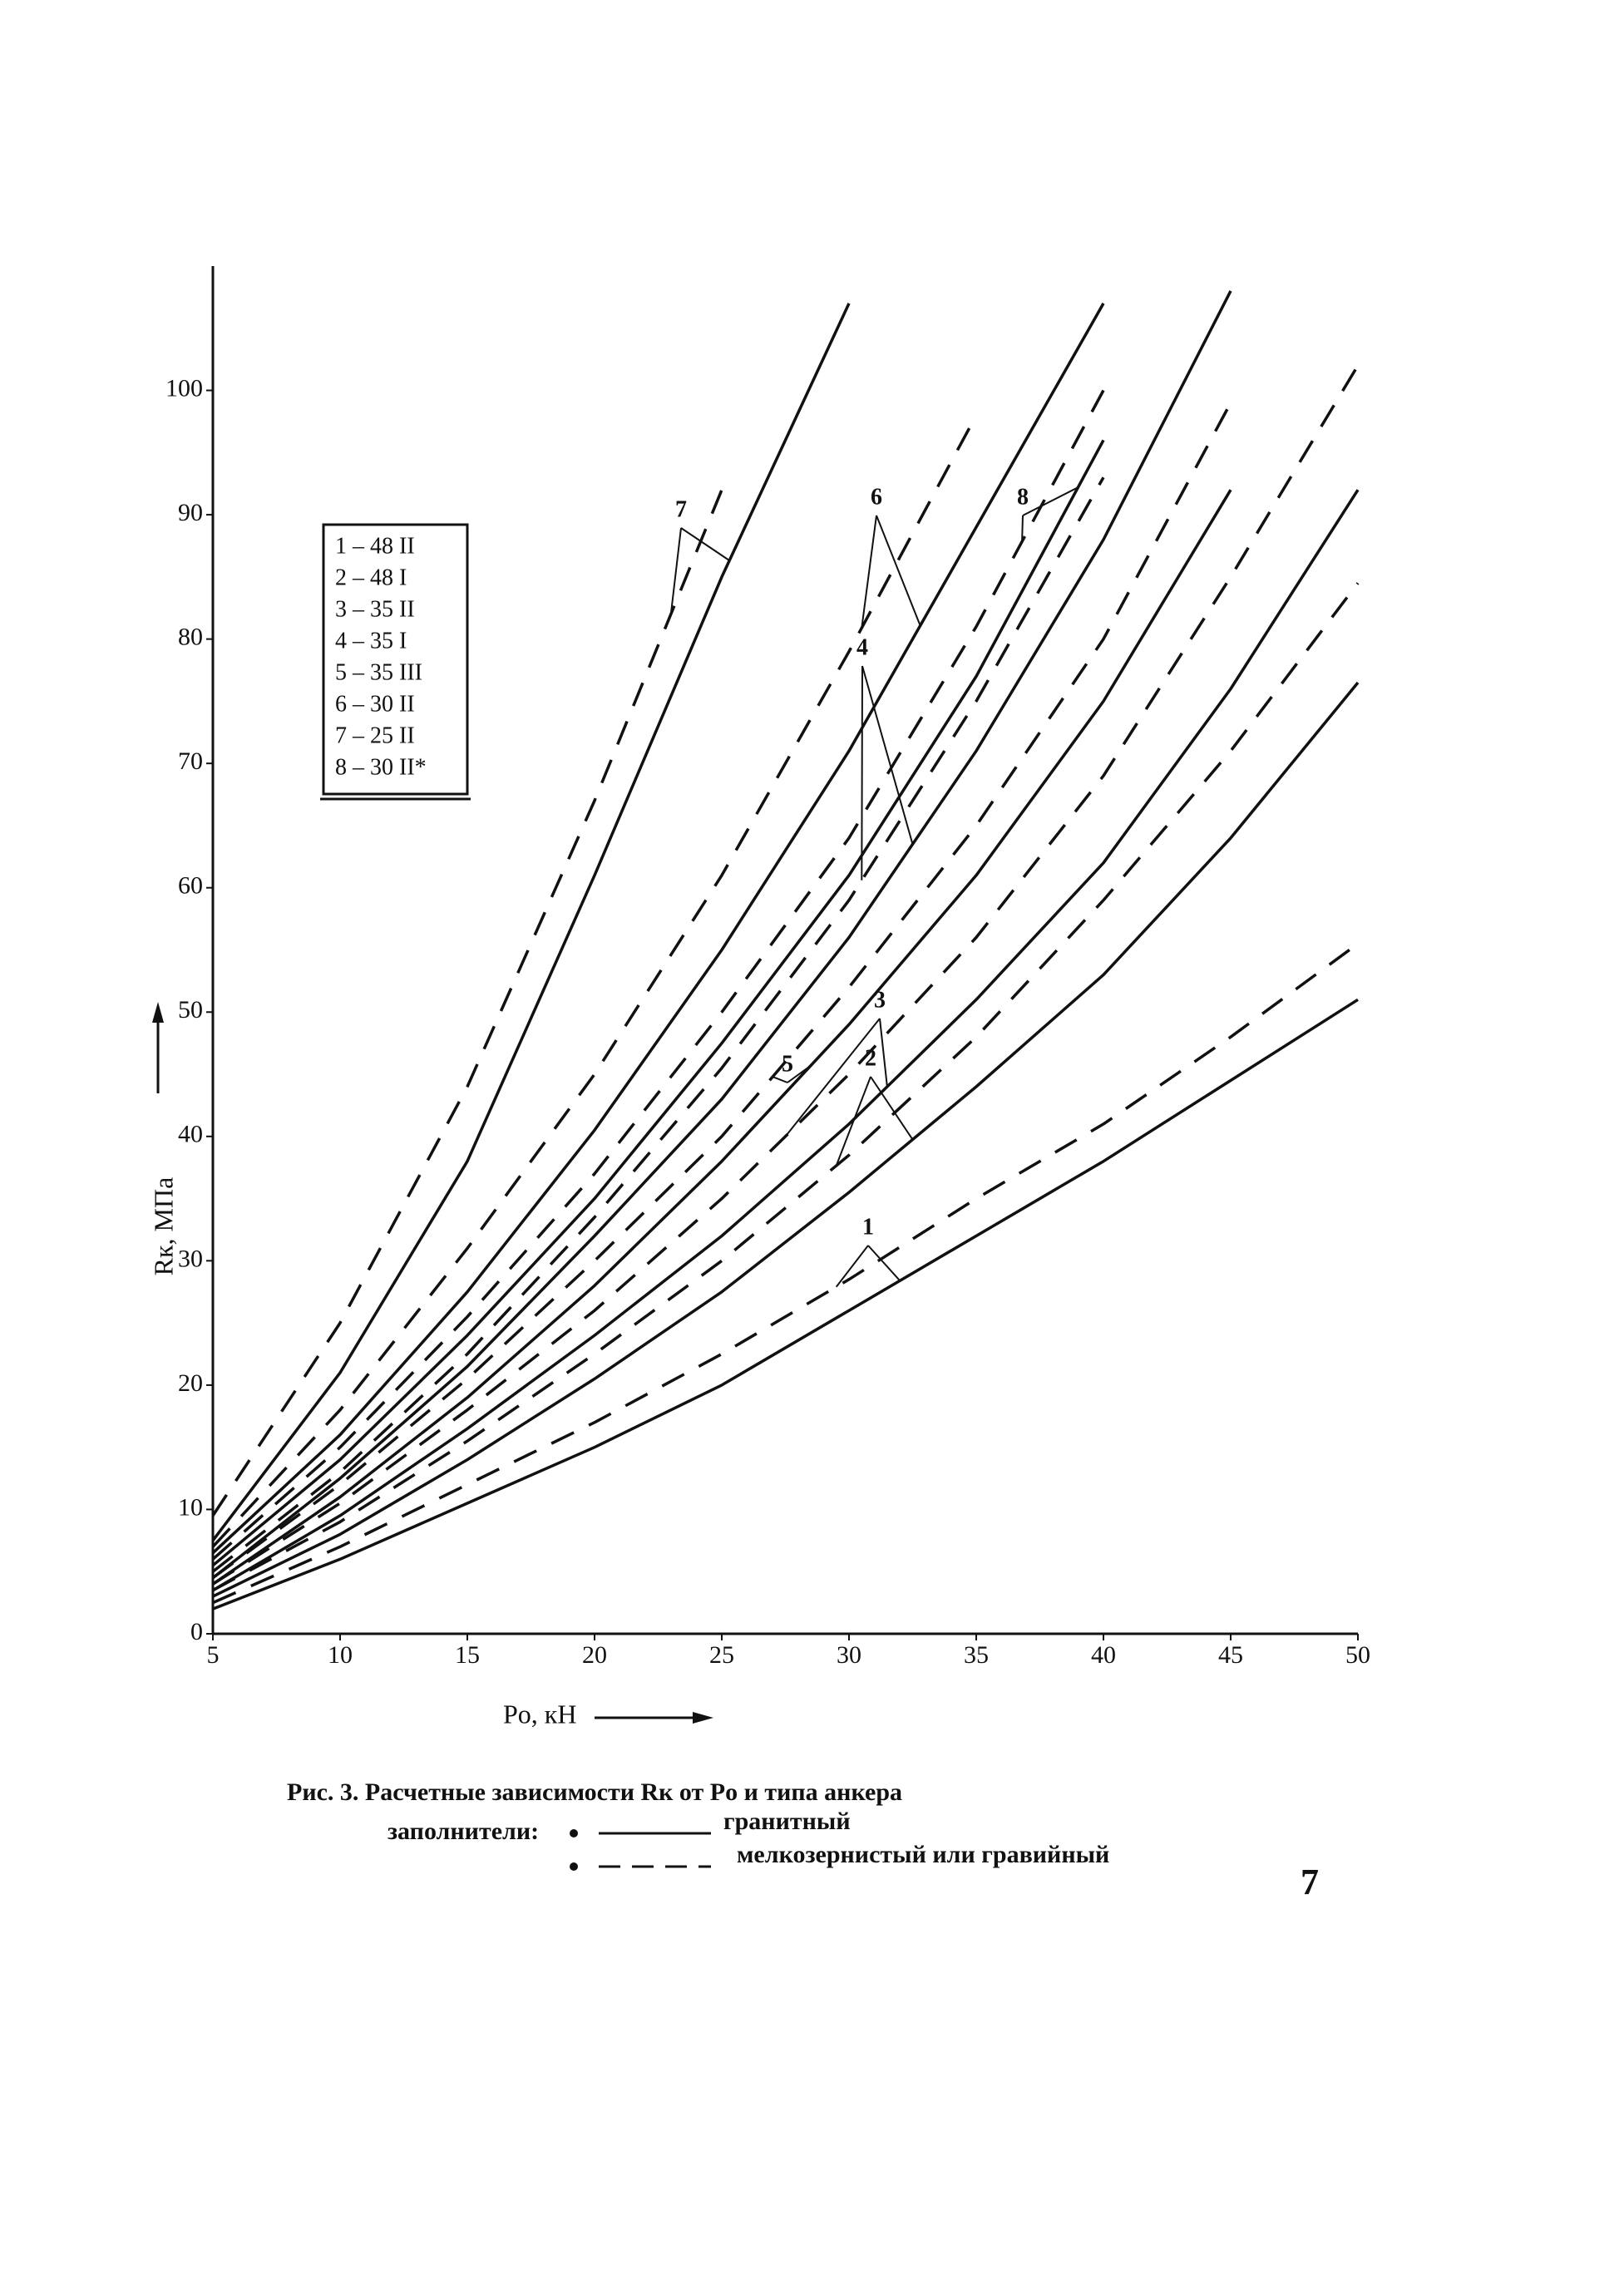 The width and height of the screenshot is (1624, 2269). What do you see at coordinates (721, 1655) in the screenshot?
I see `x-tick-label: 25` at bounding box center [721, 1655].